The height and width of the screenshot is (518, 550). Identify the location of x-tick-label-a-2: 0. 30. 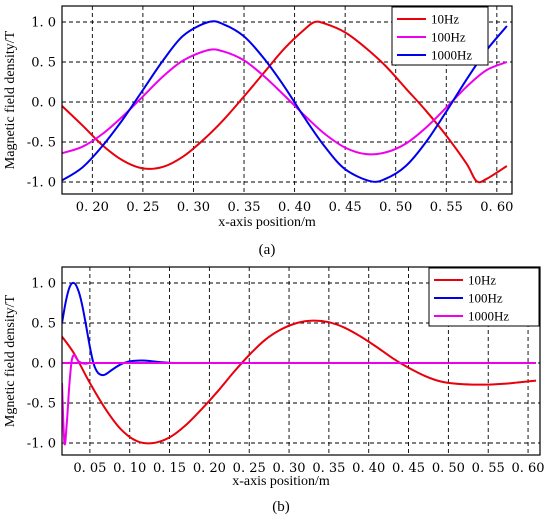
(193, 207).